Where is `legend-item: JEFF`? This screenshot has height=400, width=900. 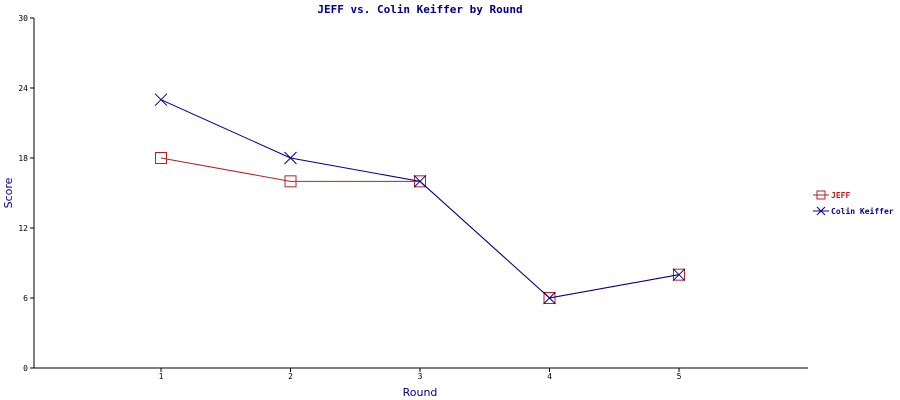 legend-item: JEFF is located at coordinates (831, 195).